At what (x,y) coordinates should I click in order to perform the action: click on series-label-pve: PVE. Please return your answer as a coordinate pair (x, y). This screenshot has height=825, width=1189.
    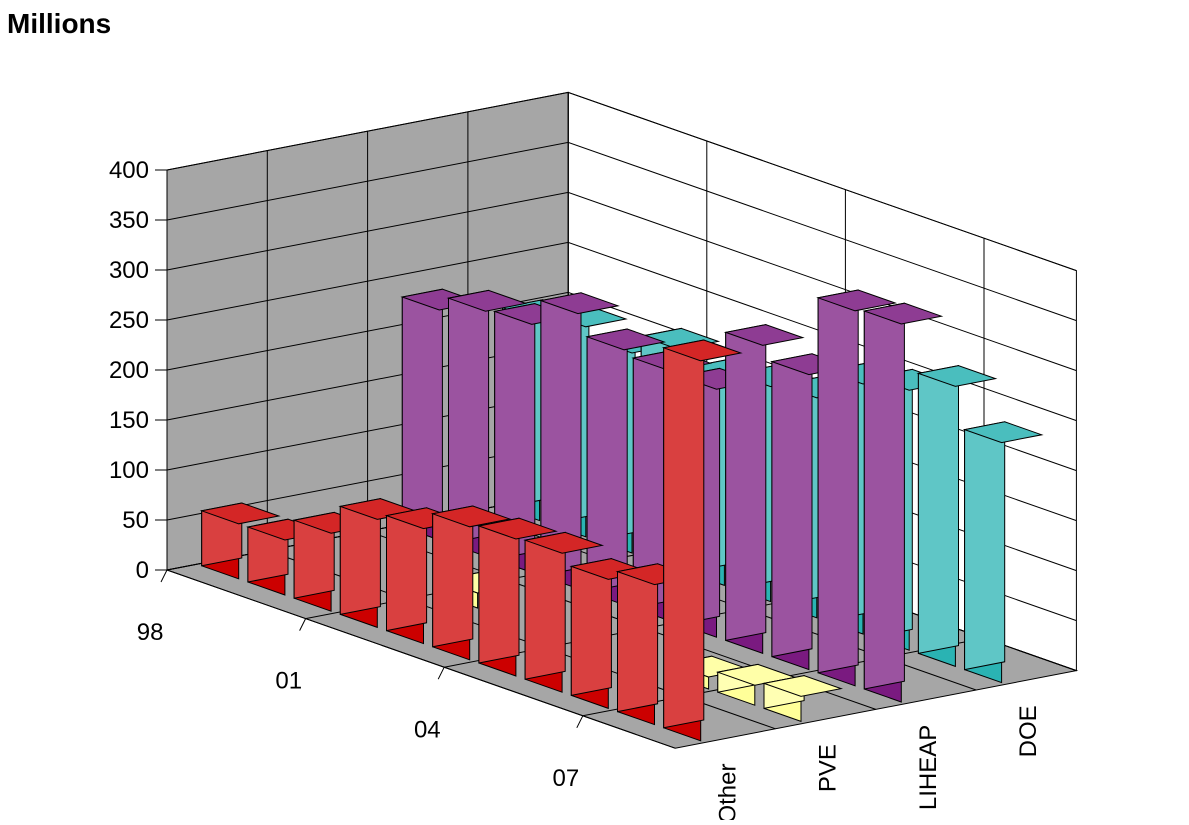
    Looking at the image, I should click on (828, 768).